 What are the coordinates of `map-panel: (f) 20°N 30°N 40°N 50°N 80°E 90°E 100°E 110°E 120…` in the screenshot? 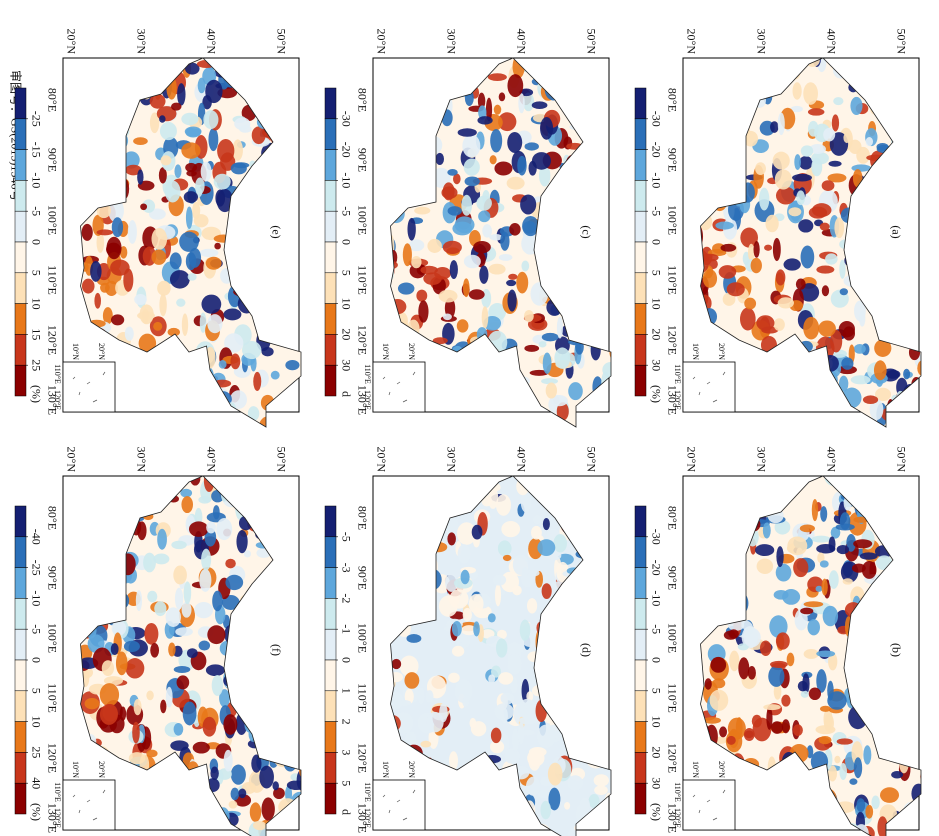 It's located at (158, 641).